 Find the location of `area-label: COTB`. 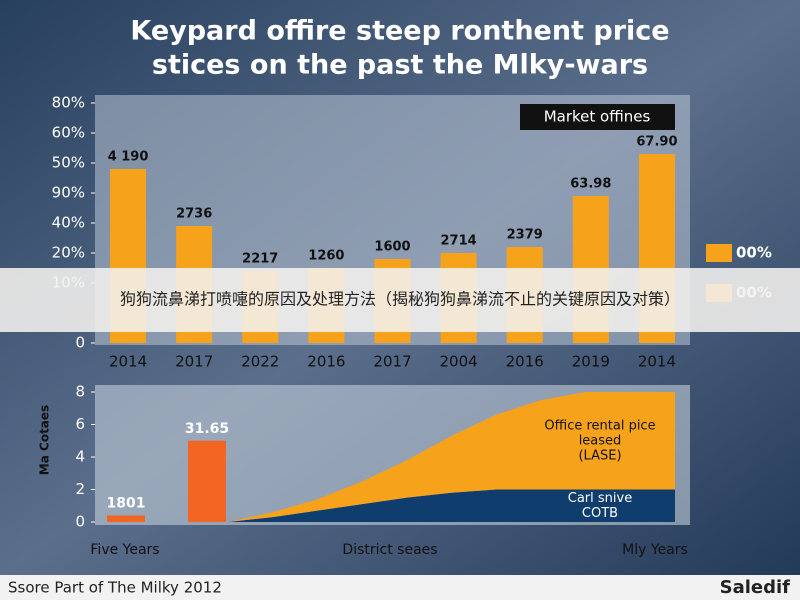

area-label: COTB is located at coordinates (600, 513).